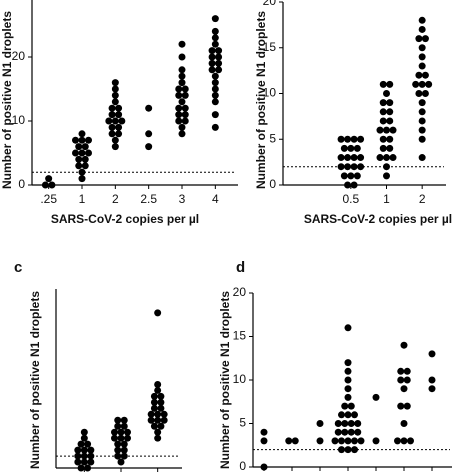 The width and height of the screenshot is (474, 474). Describe the element at coordinates (240, 292) in the screenshot. I see `y-tick-label: 20` at that location.